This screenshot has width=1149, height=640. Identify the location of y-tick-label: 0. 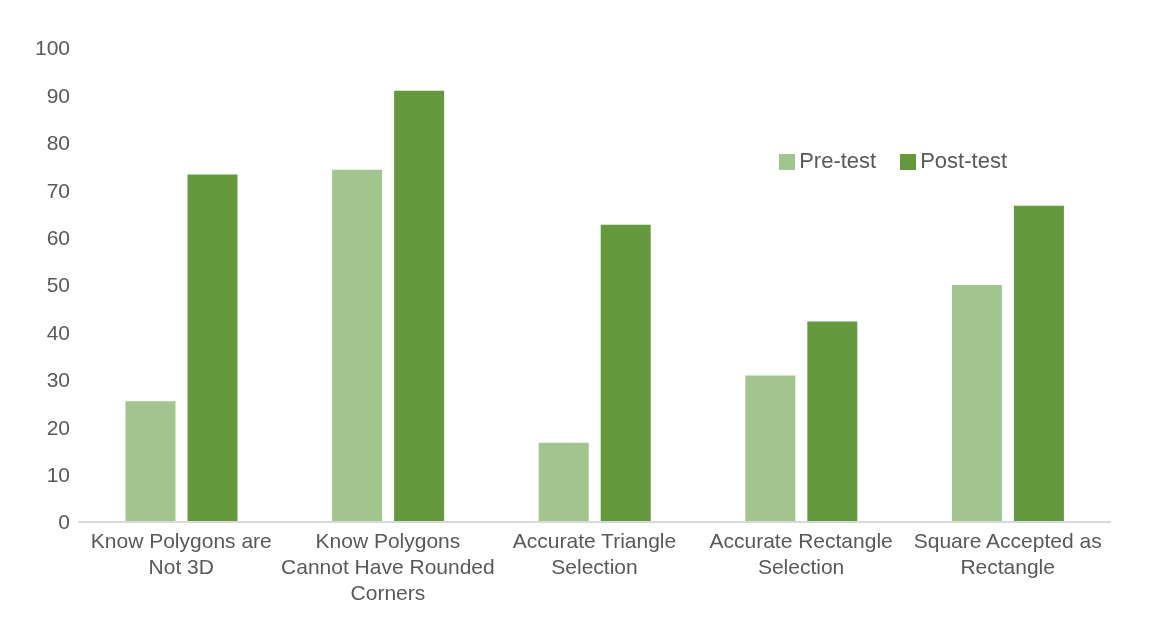
(64, 522).